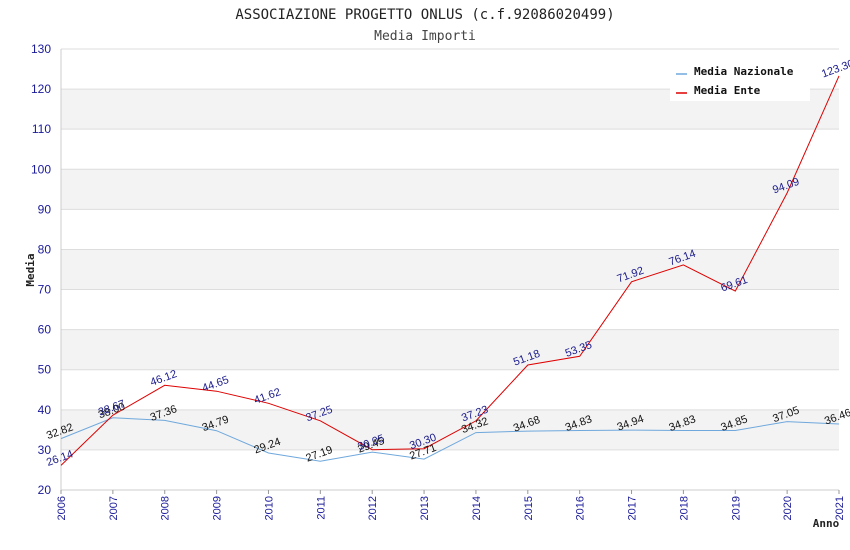  I want to click on y-tick-label: 80, so click(45, 249).